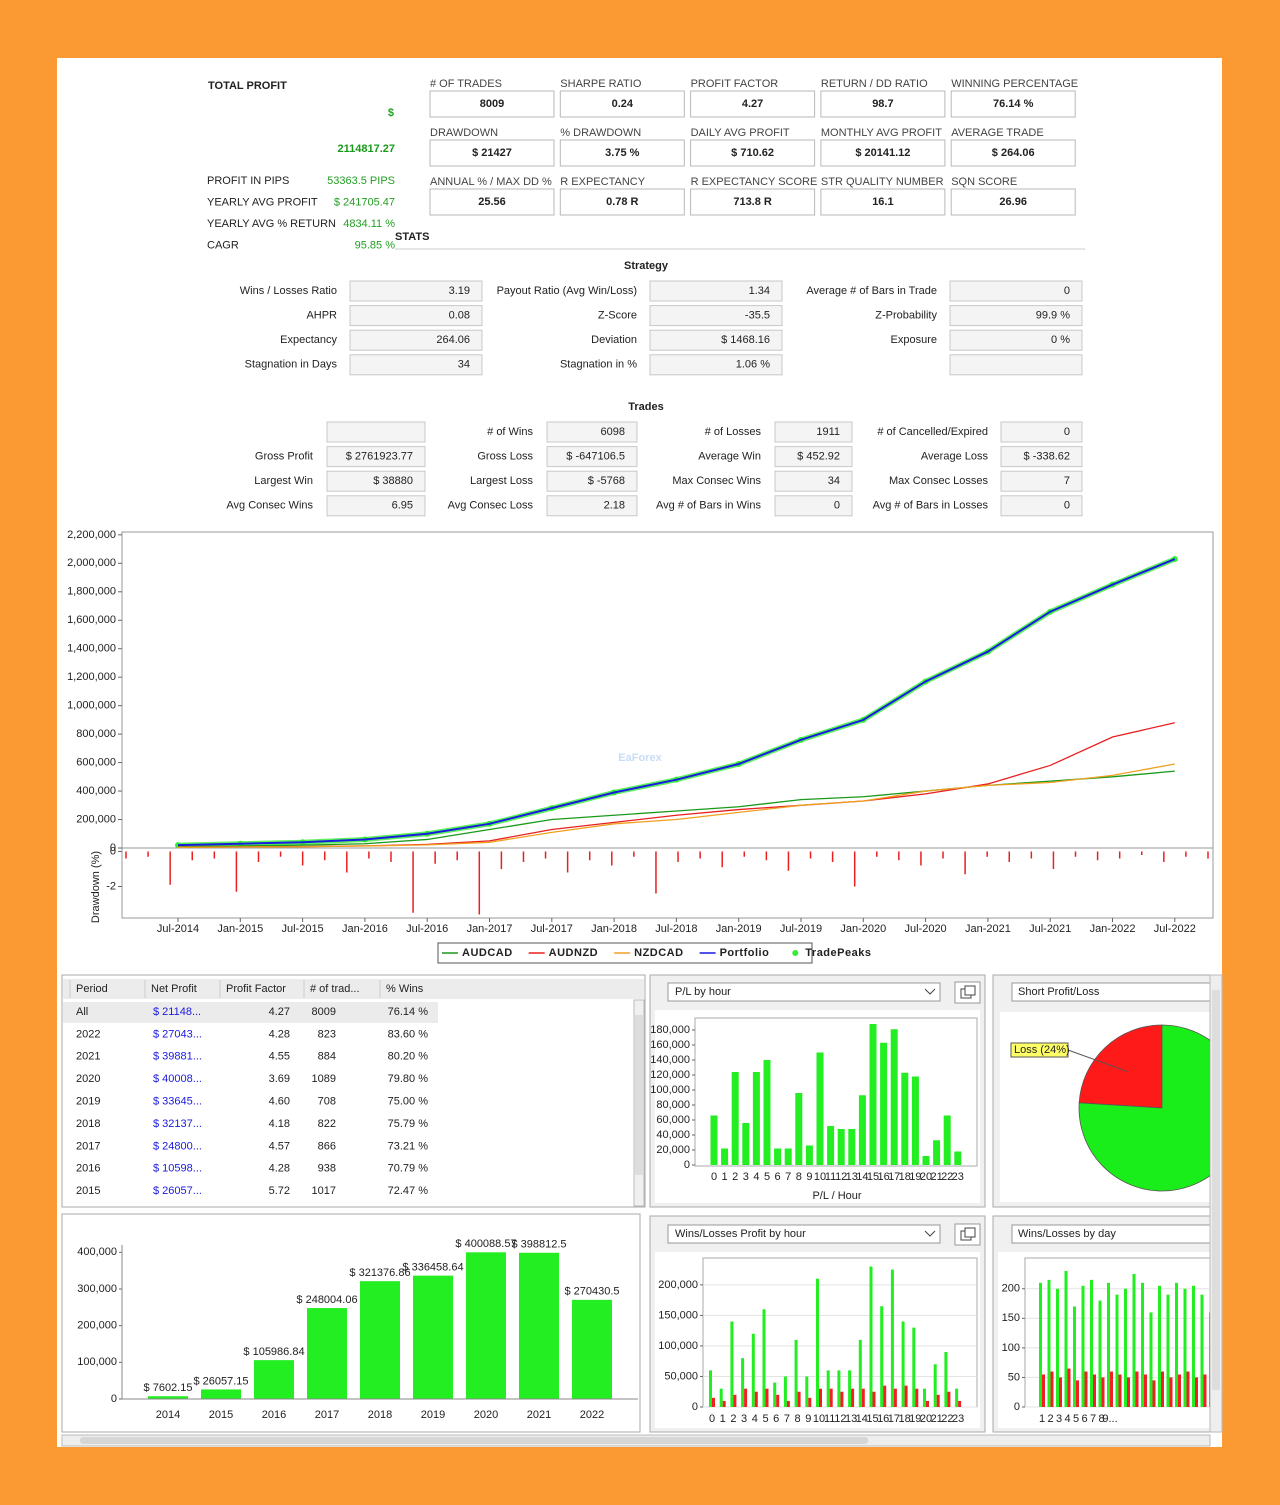 The width and height of the screenshot is (1280, 1505). I want to click on x-tick-label: 4, so click(755, 1419).